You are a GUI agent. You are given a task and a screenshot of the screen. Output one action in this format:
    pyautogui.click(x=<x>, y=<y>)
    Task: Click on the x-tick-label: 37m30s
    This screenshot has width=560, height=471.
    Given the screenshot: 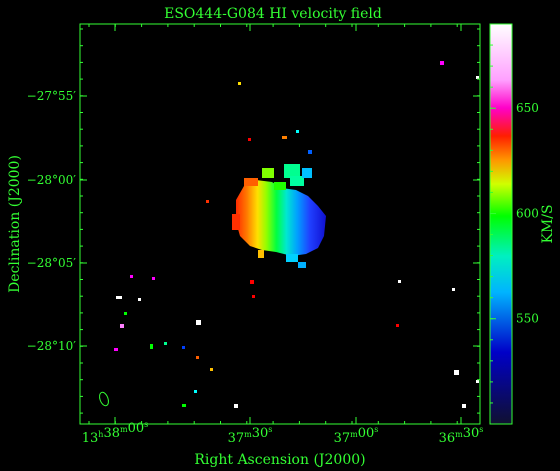 What is the action you would take?
    pyautogui.click(x=250, y=435)
    